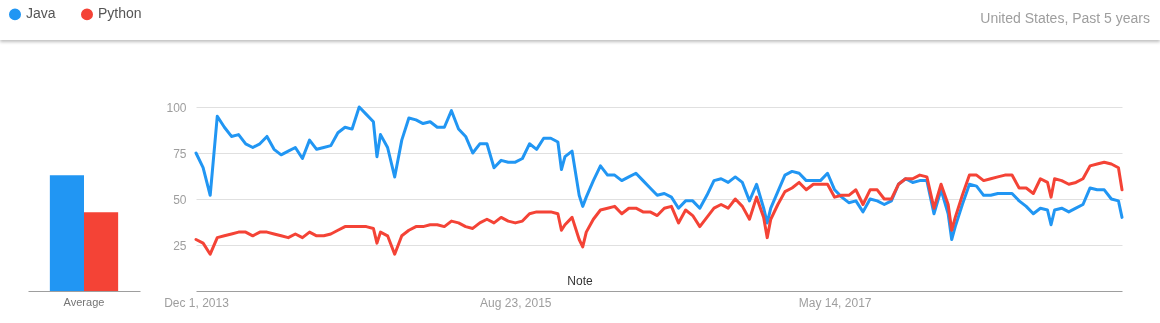 The height and width of the screenshot is (323, 1160). What do you see at coordinates (84, 301) in the screenshot?
I see `x-tick-label: Average` at bounding box center [84, 301].